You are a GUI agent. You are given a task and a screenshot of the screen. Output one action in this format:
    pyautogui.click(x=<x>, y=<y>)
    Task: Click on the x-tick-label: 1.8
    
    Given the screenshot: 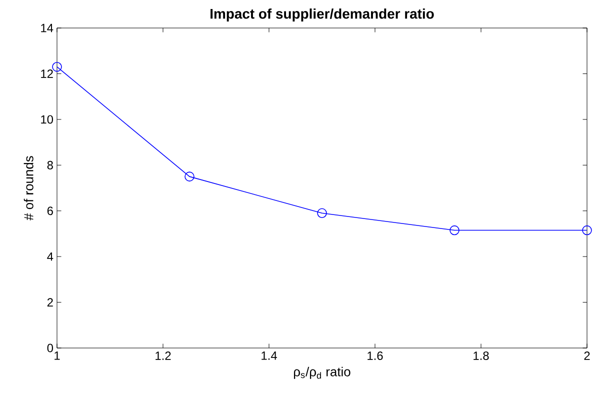 What is the action you would take?
    pyautogui.click(x=481, y=356)
    